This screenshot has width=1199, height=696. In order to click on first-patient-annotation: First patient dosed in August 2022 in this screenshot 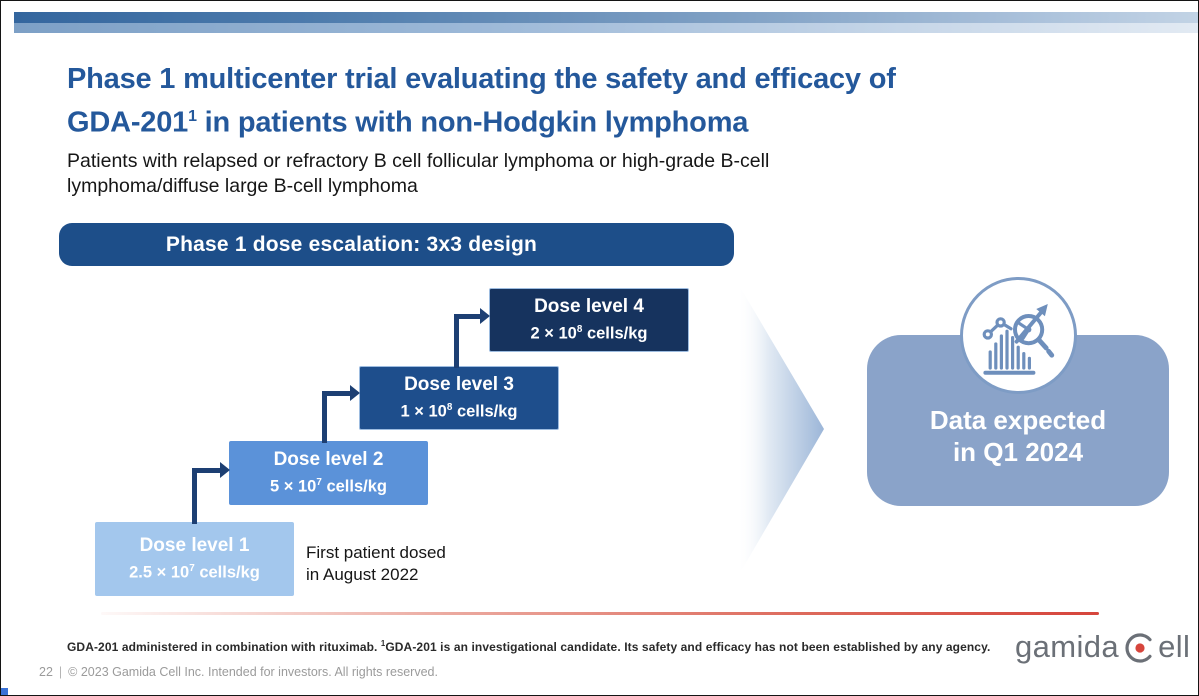, I will do `click(376, 564)`.